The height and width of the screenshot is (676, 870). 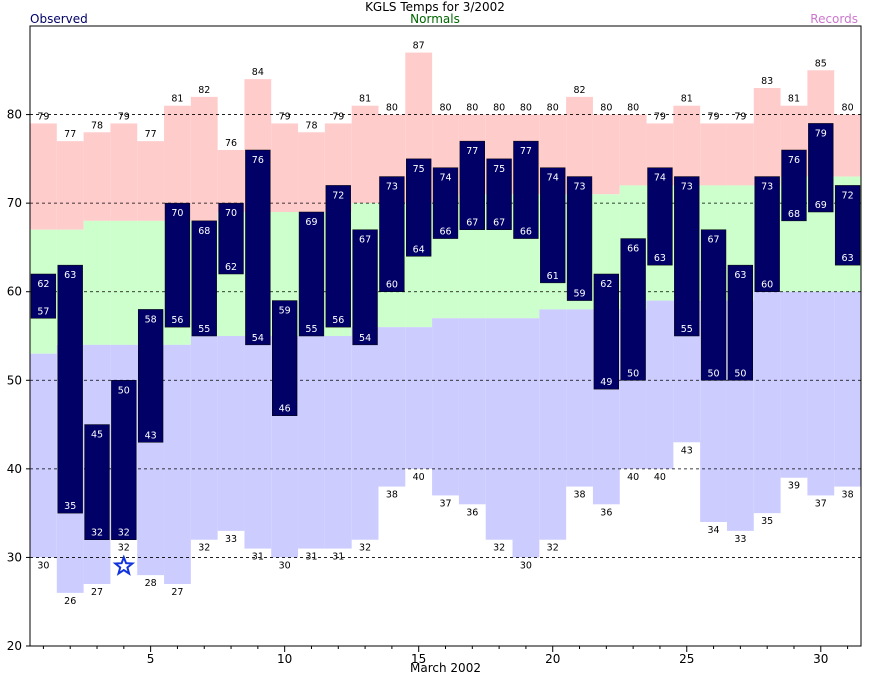 What do you see at coordinates (499, 223) in the screenshot?
I see `observed-low-label: 67` at bounding box center [499, 223].